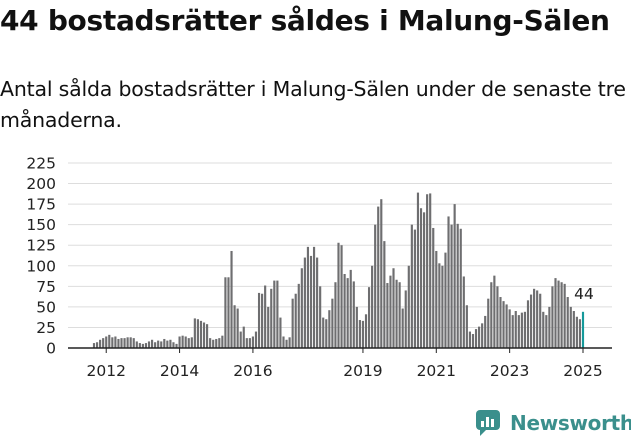 This screenshot has height=439, width=631. I want to click on x-axis-ticks: 2012 2014 2016 2019 2021 2023 2025, so click(344, 364).